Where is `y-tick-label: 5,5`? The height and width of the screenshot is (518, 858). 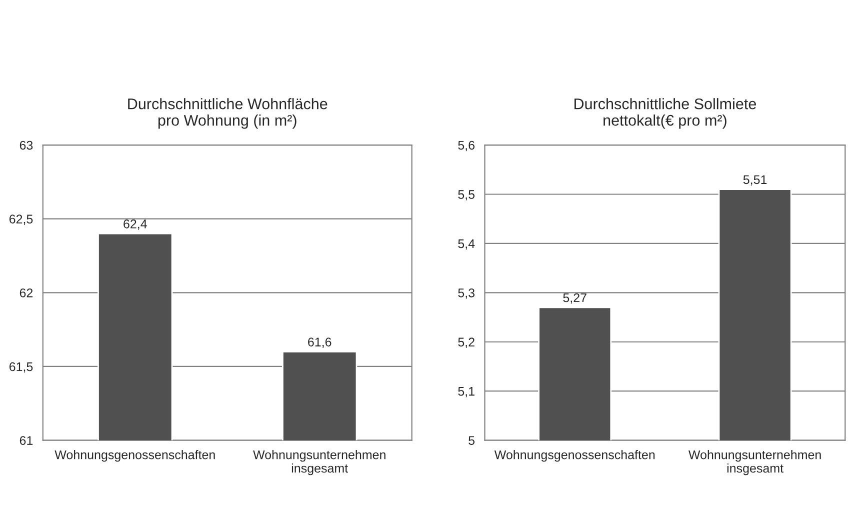 y-tick-label: 5,5 is located at coordinates (466, 195).